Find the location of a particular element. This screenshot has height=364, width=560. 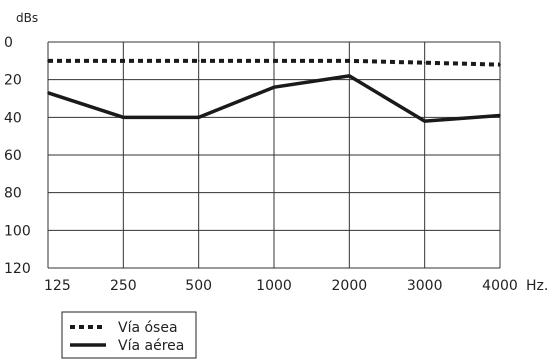

x-tick-label: 125 is located at coordinates (57, 286).